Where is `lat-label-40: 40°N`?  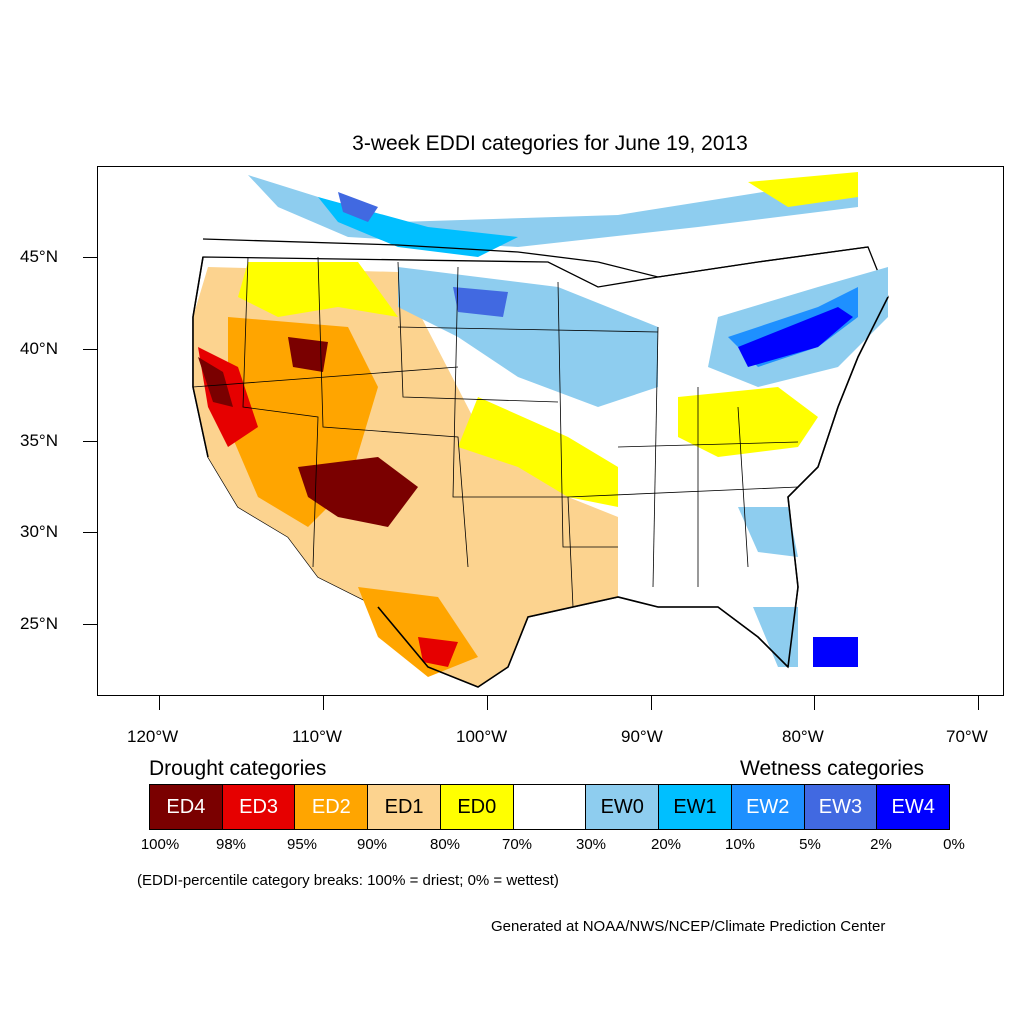
lat-label-40: 40°N is located at coordinates (39, 348).